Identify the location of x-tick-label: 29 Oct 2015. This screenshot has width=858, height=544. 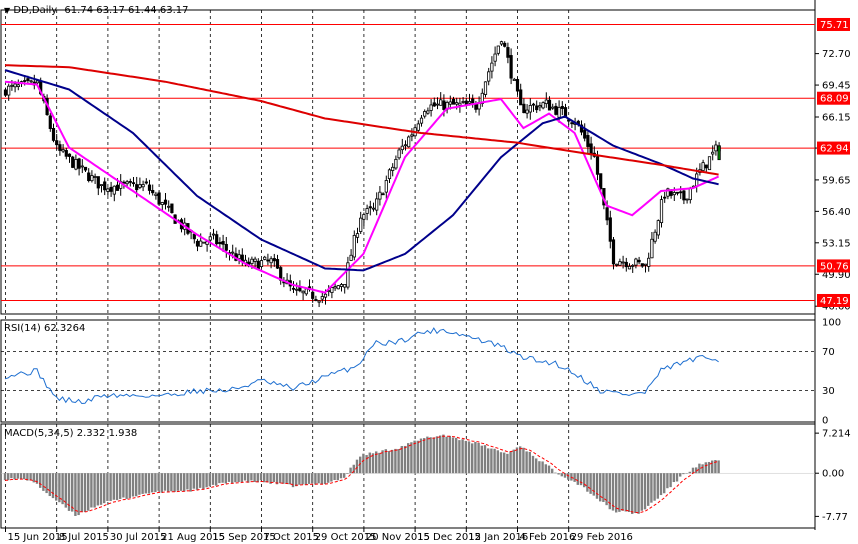
(346, 537).